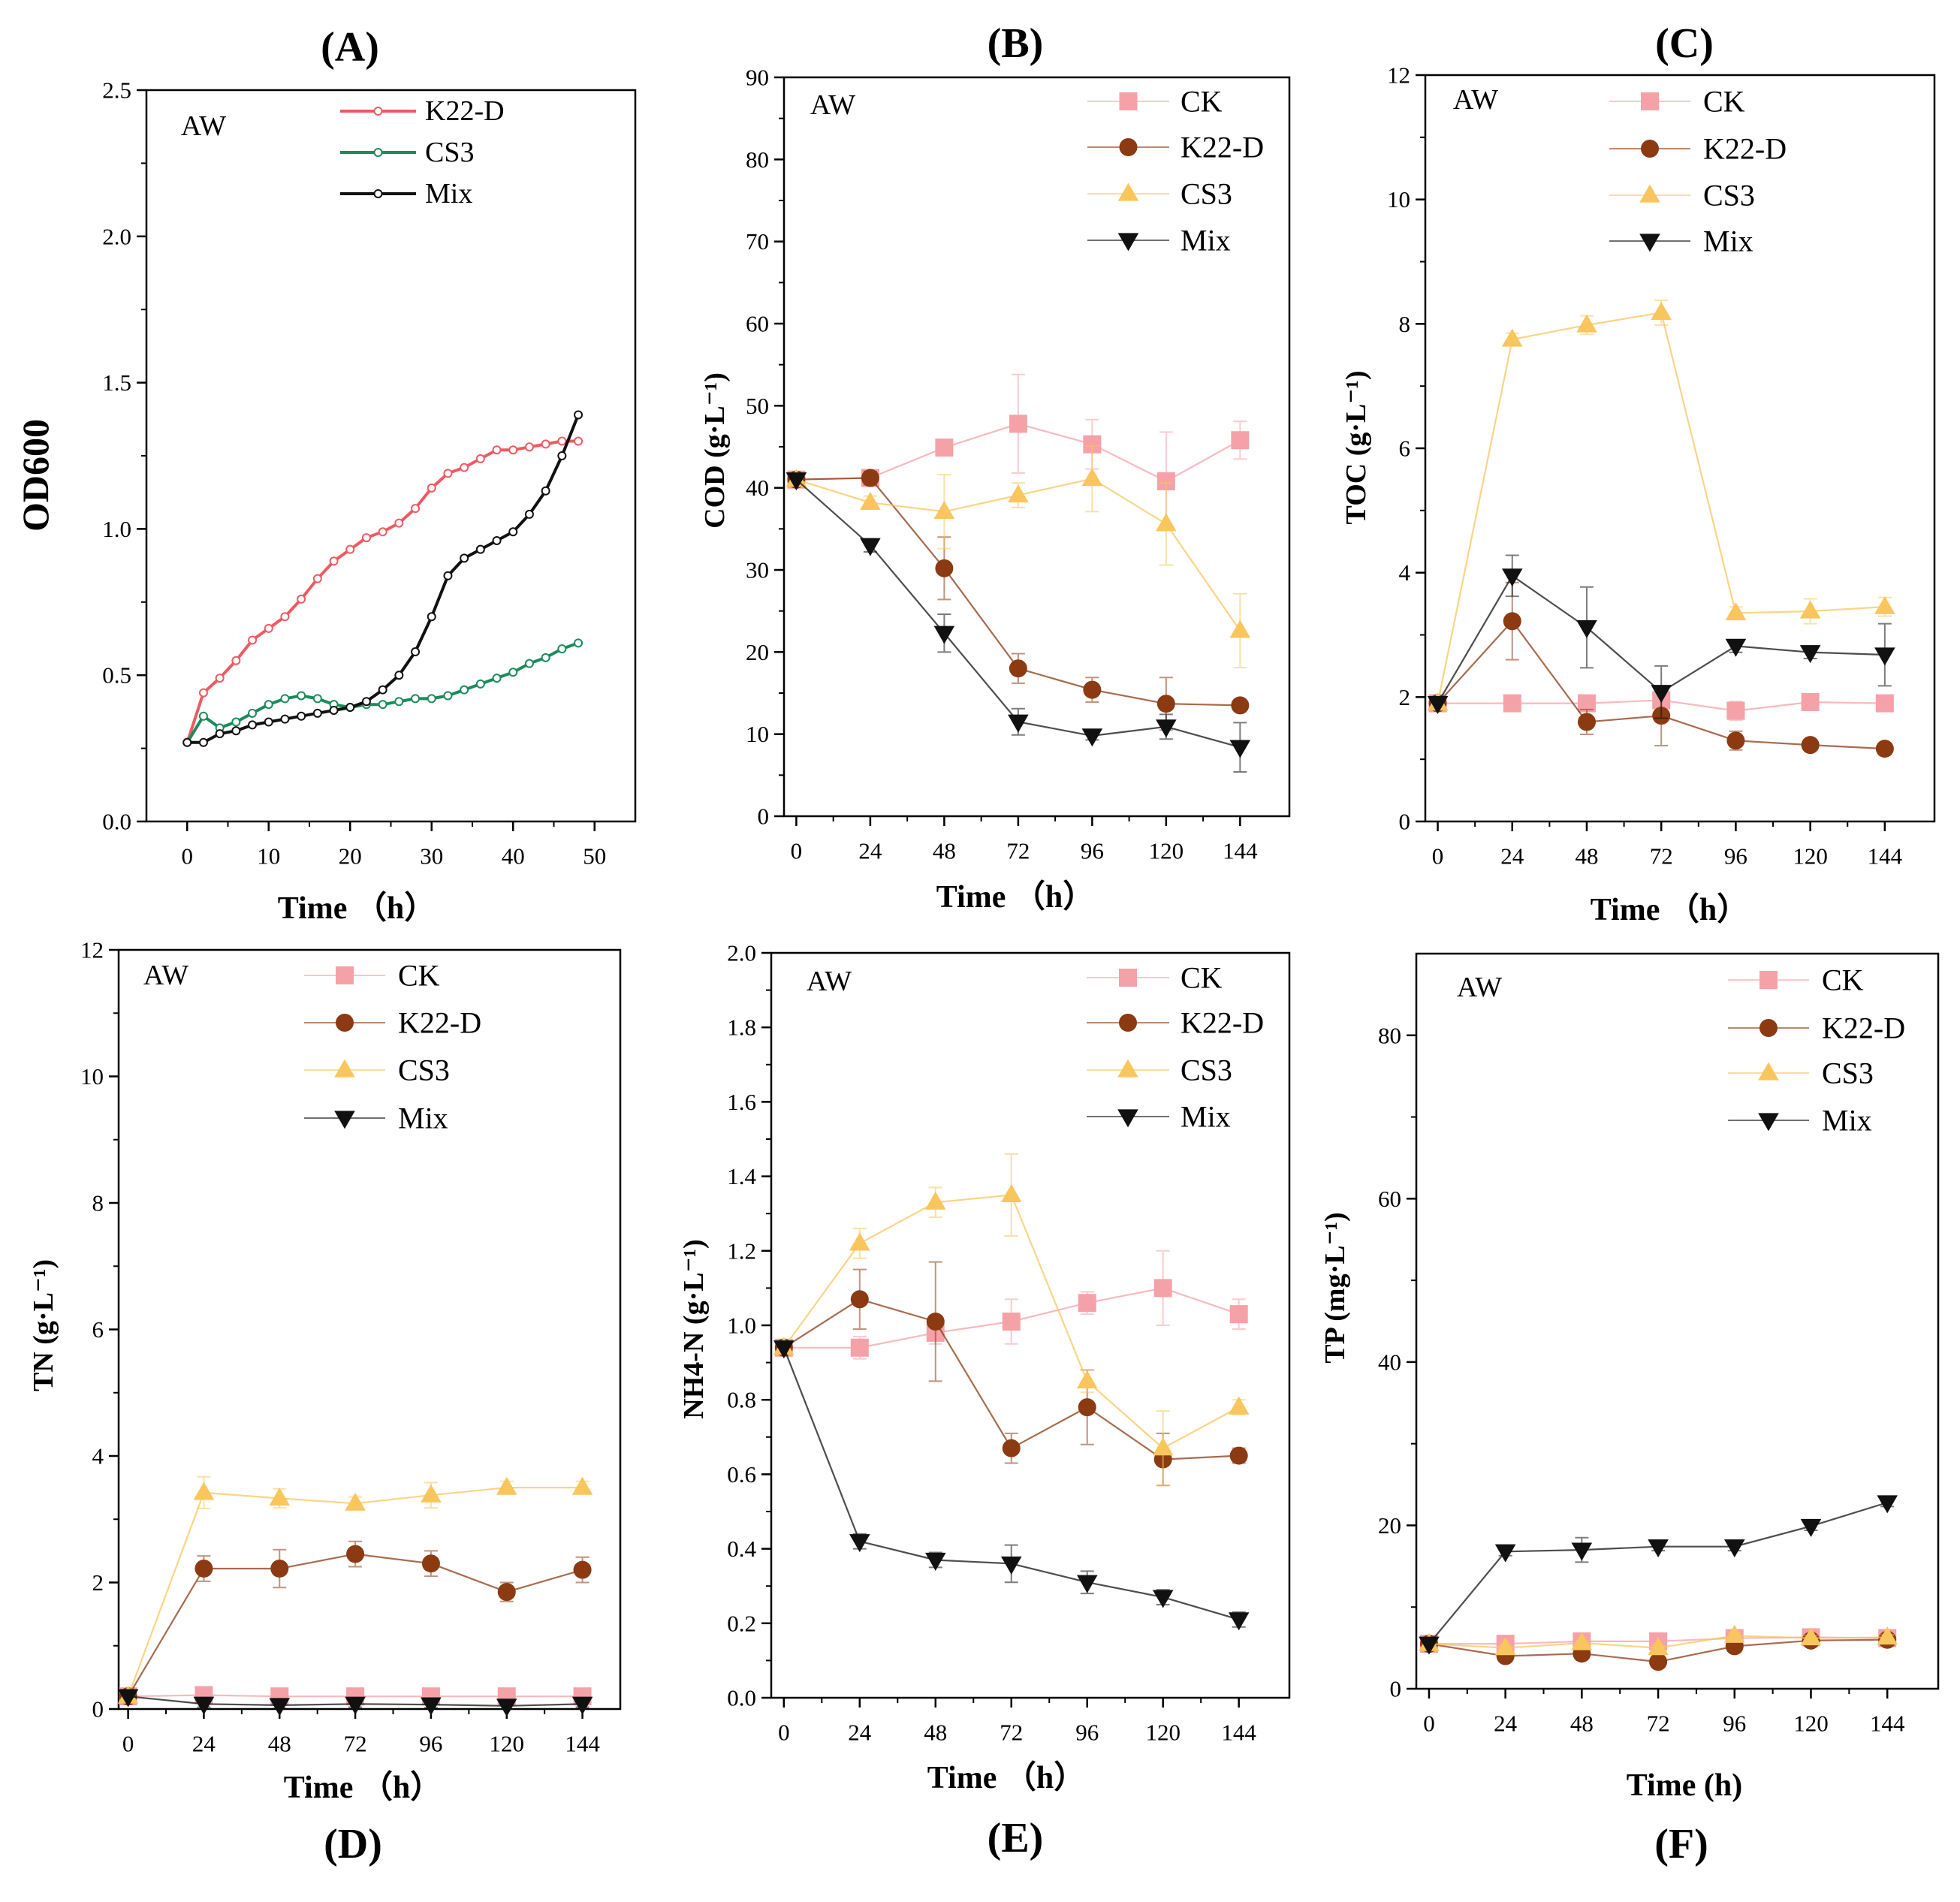  Describe the element at coordinates (1206, 194) in the screenshot. I see `panel-b-legend-cs3-label: CS3` at that location.